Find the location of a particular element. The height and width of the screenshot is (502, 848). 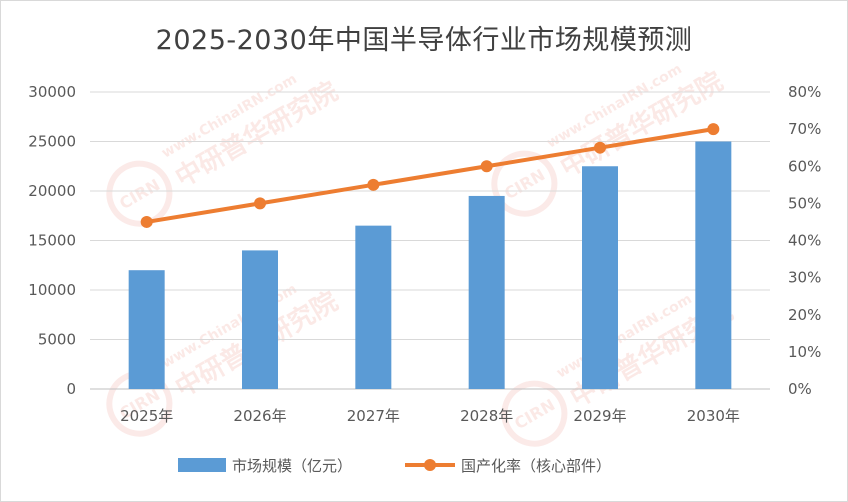

y-right-tick-label: 80% is located at coordinates (804, 92).